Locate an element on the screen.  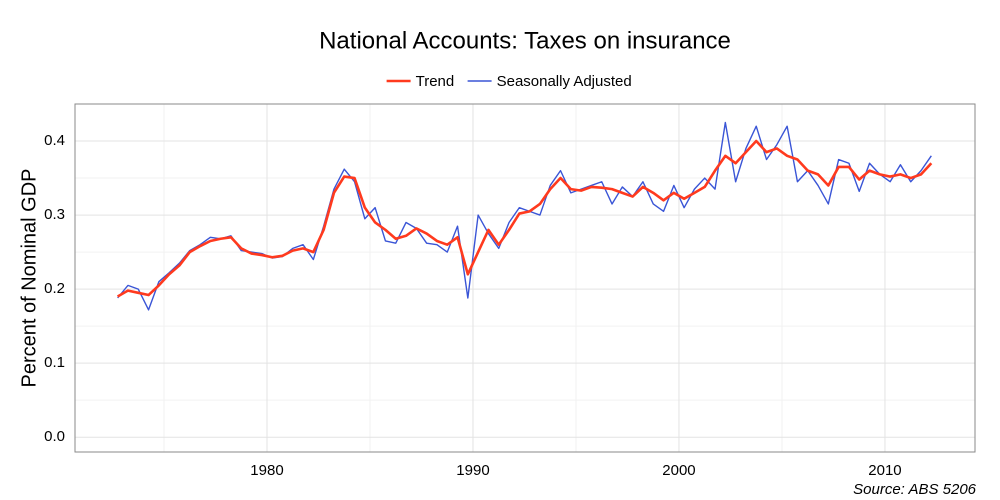
legend-label: Seasonally Adjusted is located at coordinates (564, 81).